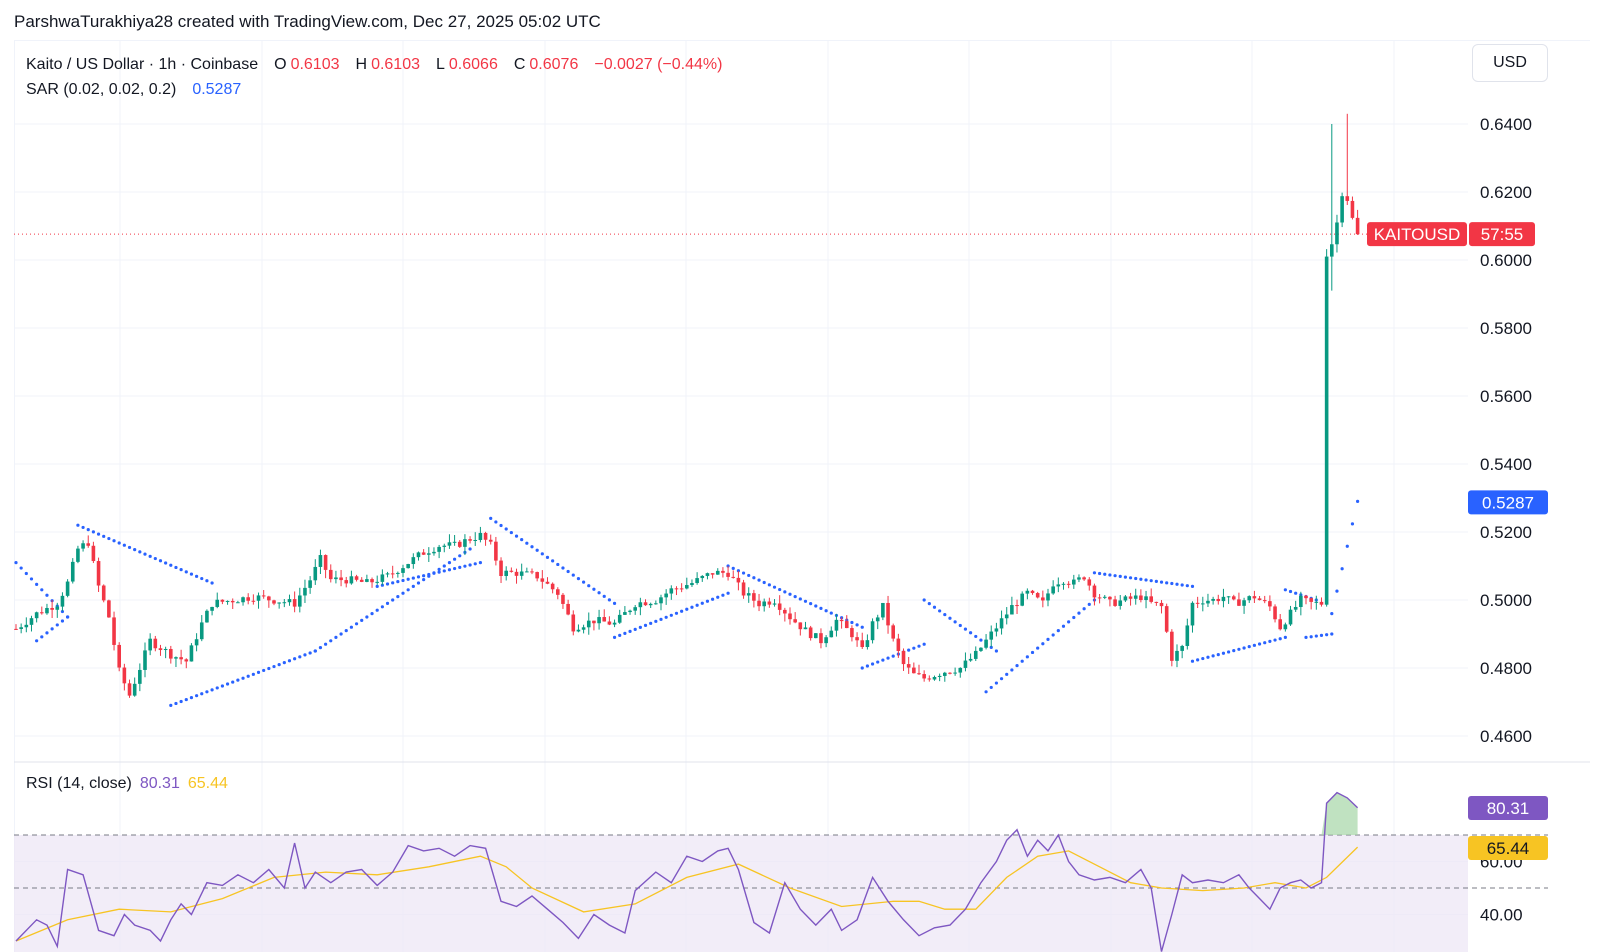 The height and width of the screenshot is (952, 1600). Describe the element at coordinates (1502, 234) in the screenshot. I see `countdown-tag: 57:55` at that location.